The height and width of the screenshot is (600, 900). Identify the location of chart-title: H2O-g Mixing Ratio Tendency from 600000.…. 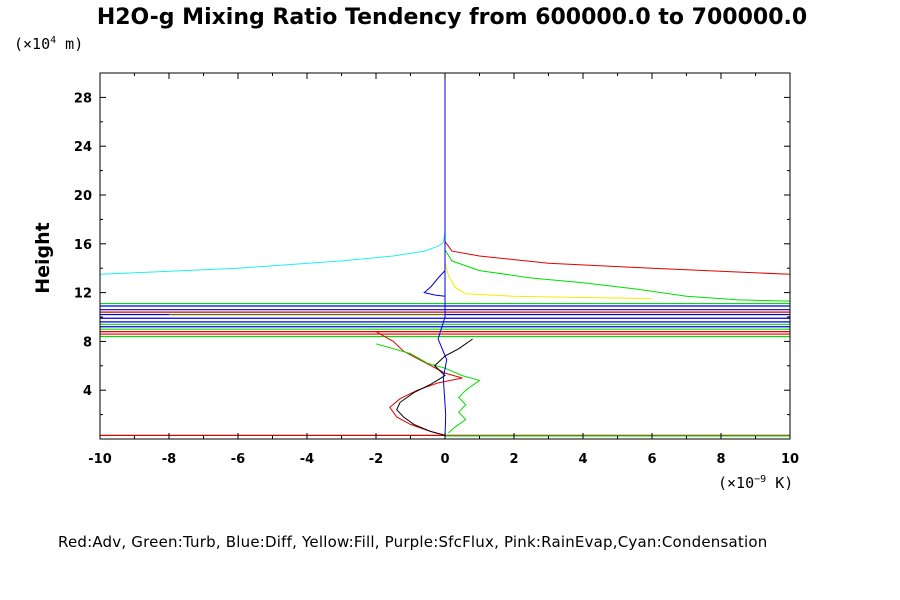
(452, 17).